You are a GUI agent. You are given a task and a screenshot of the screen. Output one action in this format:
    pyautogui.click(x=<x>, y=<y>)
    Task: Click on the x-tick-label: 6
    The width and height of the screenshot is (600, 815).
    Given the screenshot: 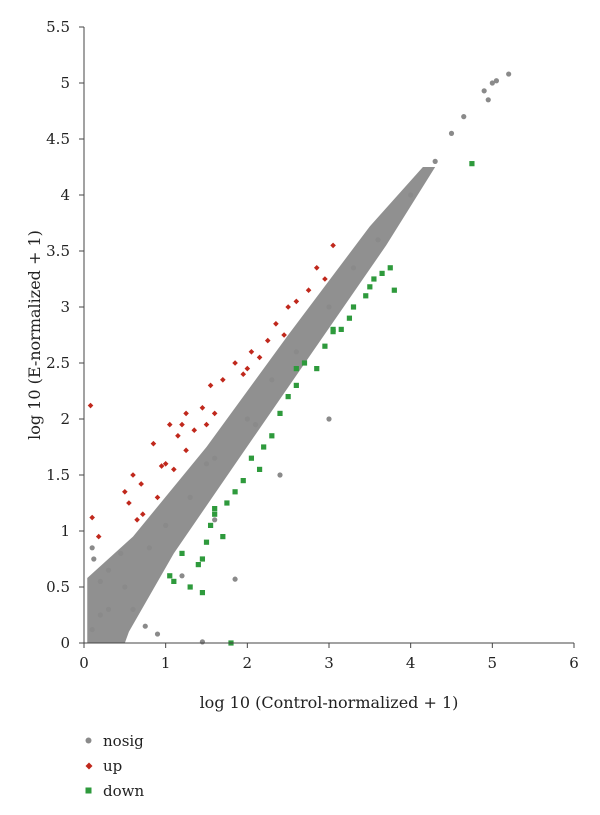 What is the action you would take?
    pyautogui.click(x=574, y=663)
    